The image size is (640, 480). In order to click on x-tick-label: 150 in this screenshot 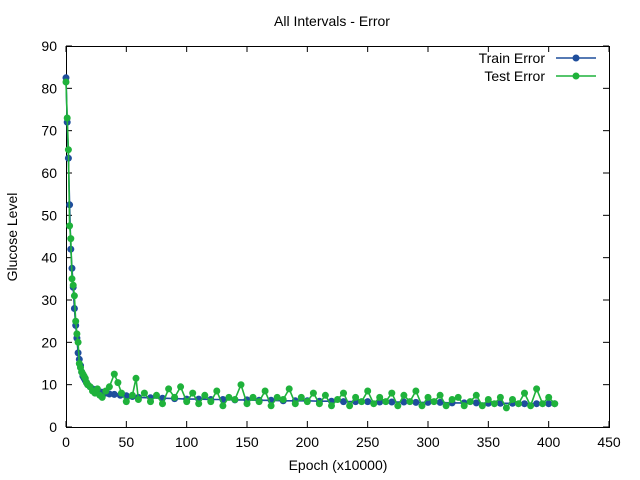, I will do `click(247, 442)`.